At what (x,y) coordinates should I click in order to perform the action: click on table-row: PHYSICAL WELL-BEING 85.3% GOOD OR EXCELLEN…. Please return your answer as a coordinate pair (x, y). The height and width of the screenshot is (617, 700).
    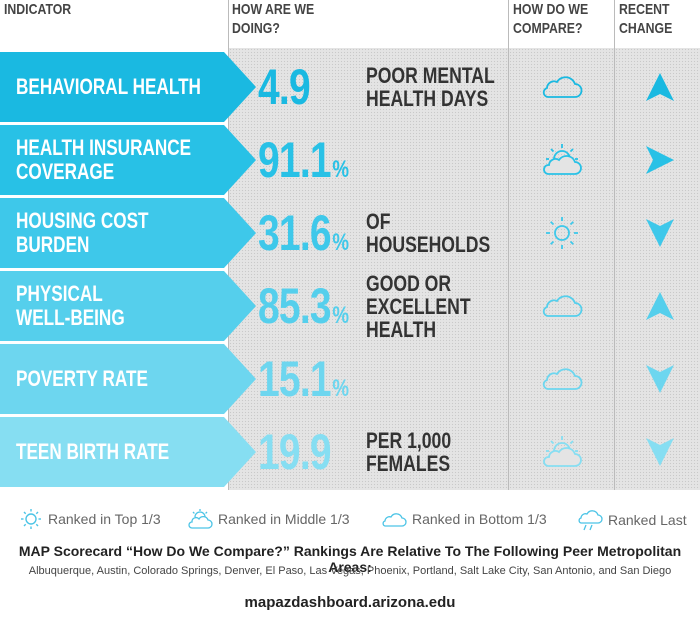
    Looking at the image, I should click on (350, 306).